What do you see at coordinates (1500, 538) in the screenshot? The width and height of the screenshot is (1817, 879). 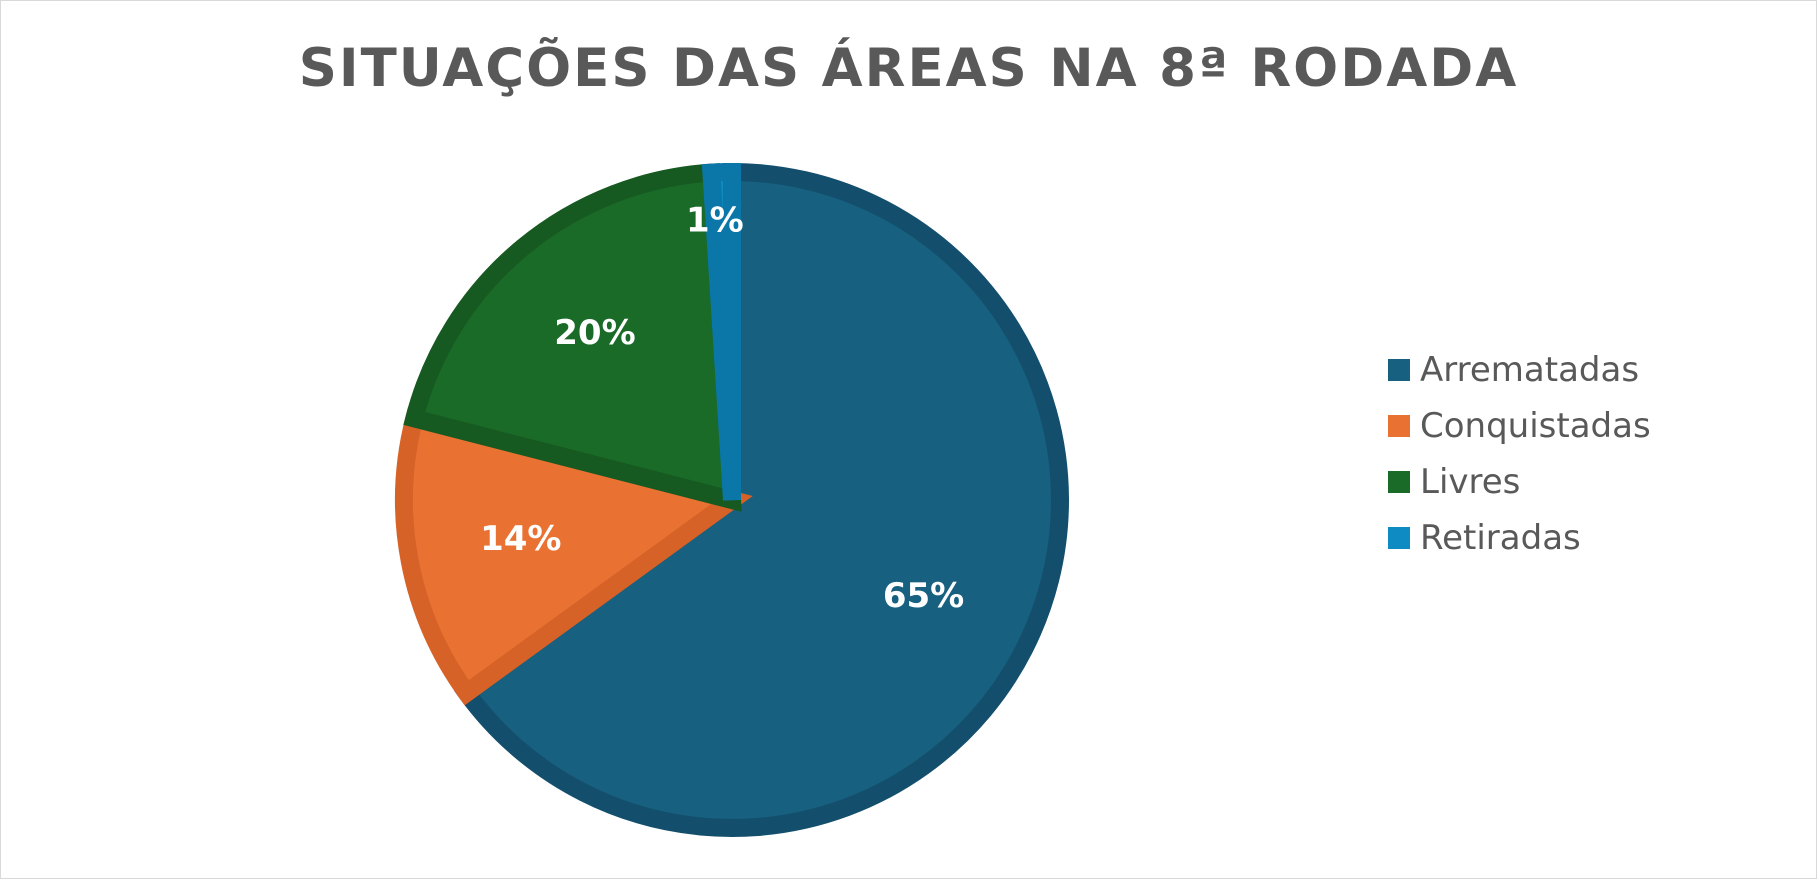 I see `legend-label: Retiradas` at bounding box center [1500, 538].